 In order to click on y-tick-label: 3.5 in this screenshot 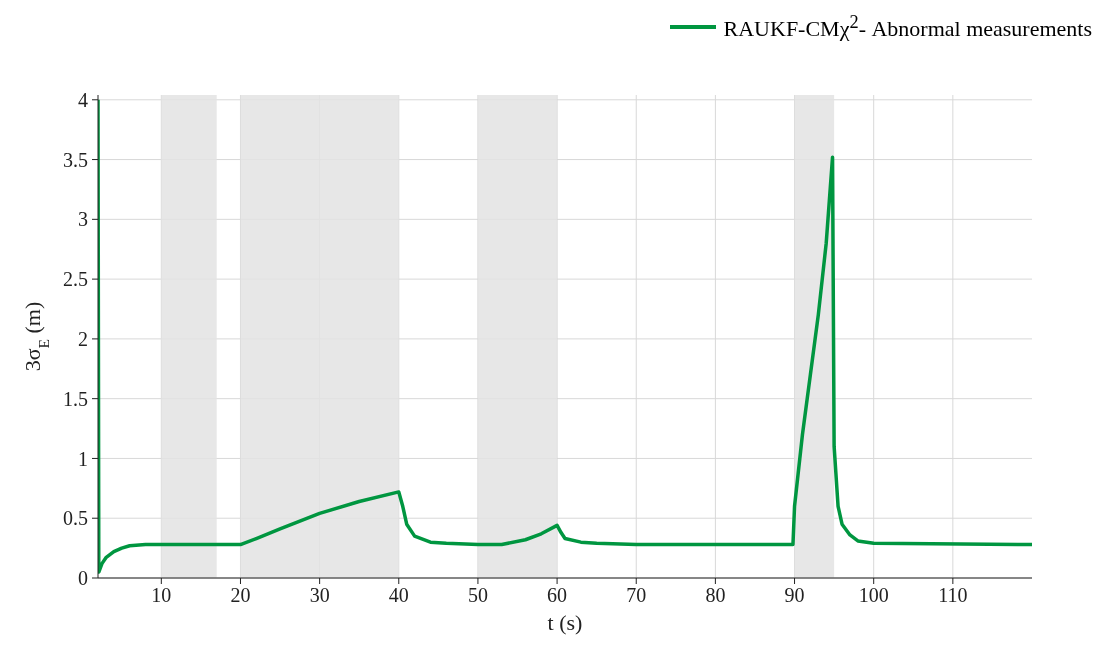, I will do `click(75, 159)`.